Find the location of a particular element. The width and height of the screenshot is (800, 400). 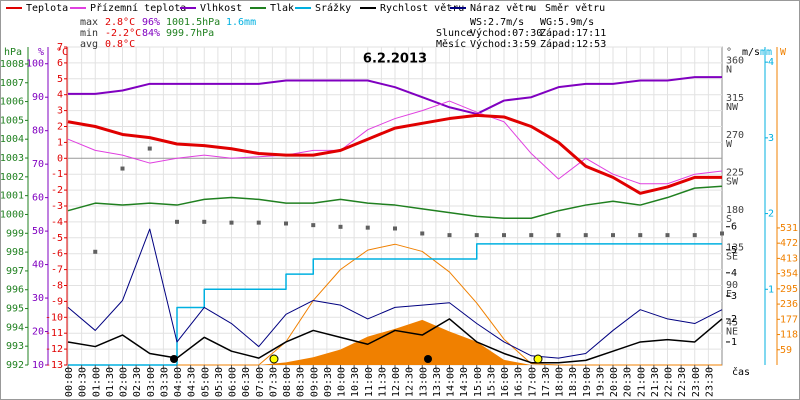

y-tick-name: NE is located at coordinates (732, 332).